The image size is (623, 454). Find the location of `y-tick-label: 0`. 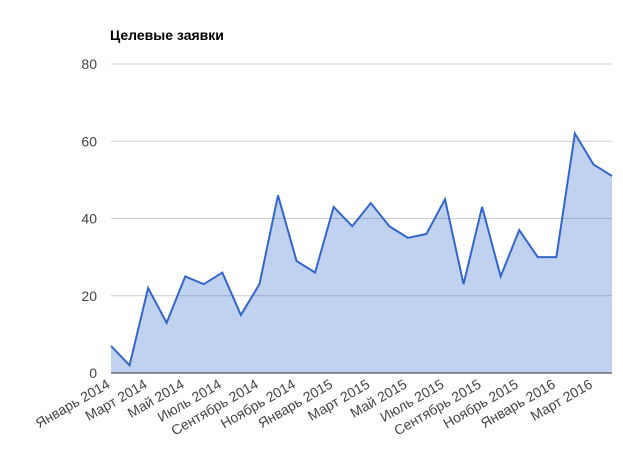

y-tick-label: 0 is located at coordinates (93, 373).